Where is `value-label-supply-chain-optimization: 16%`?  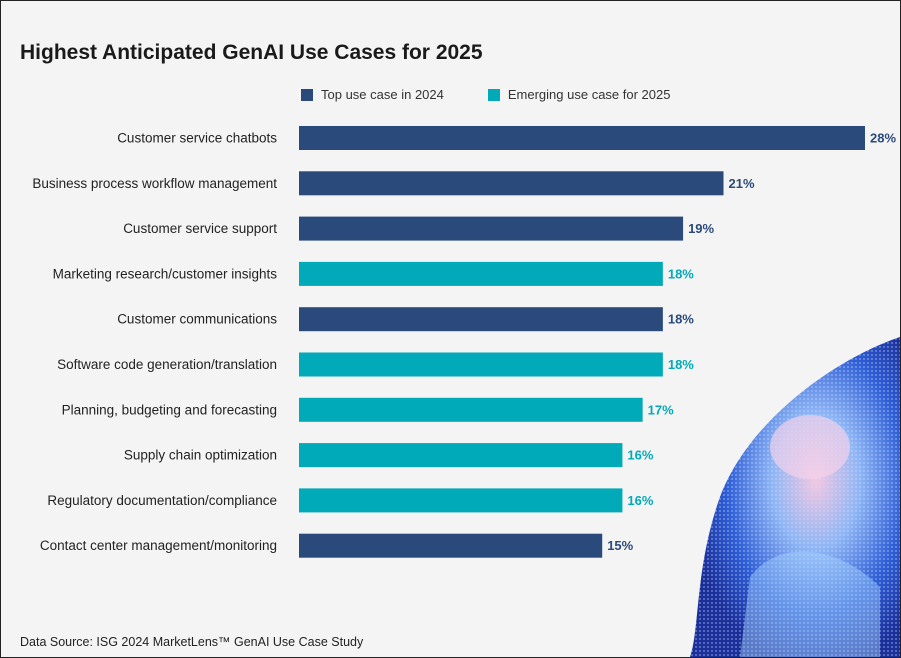
value-label-supply-chain-optimization: 16% is located at coordinates (640, 455).